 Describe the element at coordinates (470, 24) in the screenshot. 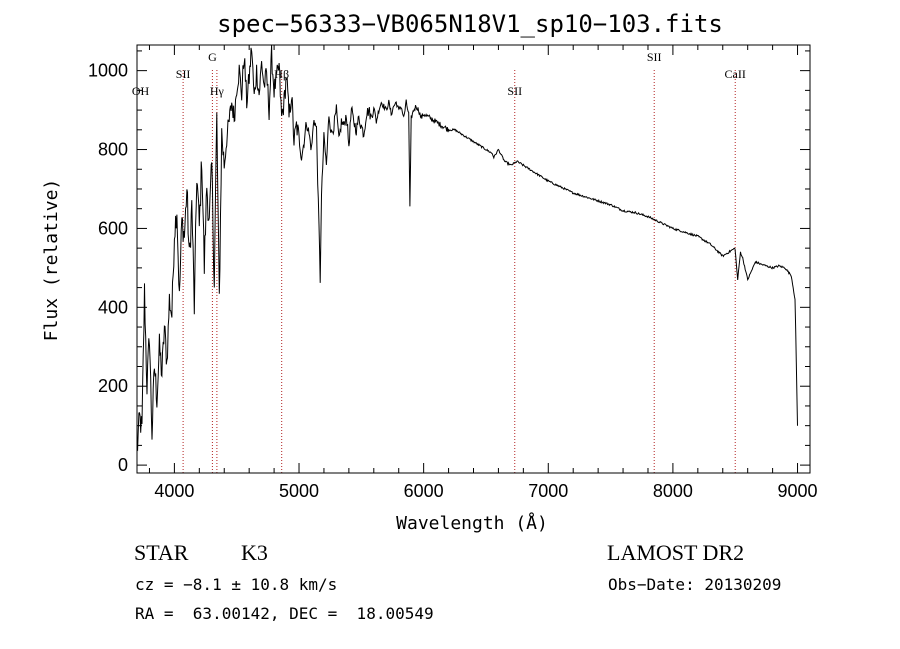

I see `chart-title: spec−56333−VB065N18V1_sp10−103.fits` at that location.